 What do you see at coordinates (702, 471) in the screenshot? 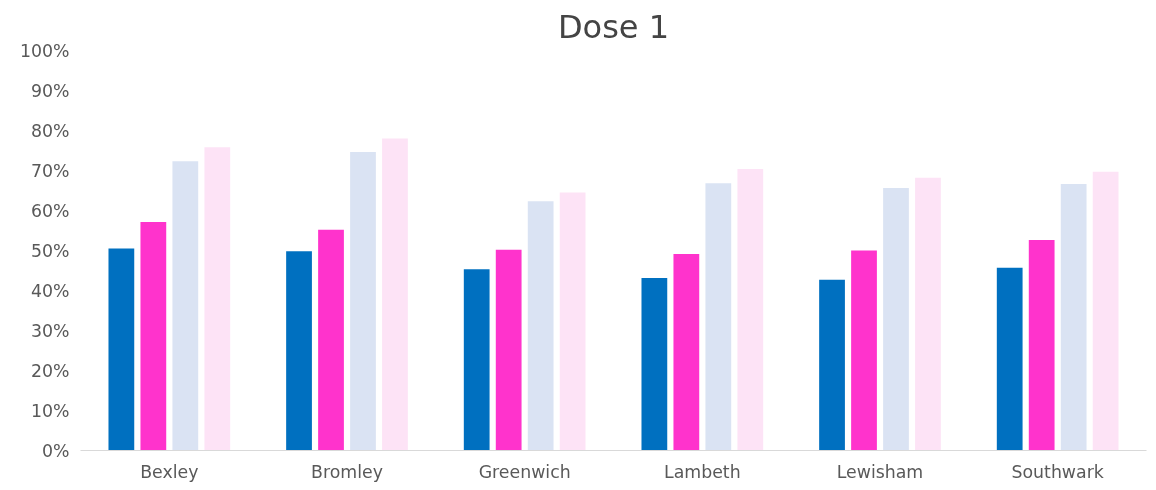
I see `x-tick-label: Lambeth` at bounding box center [702, 471].